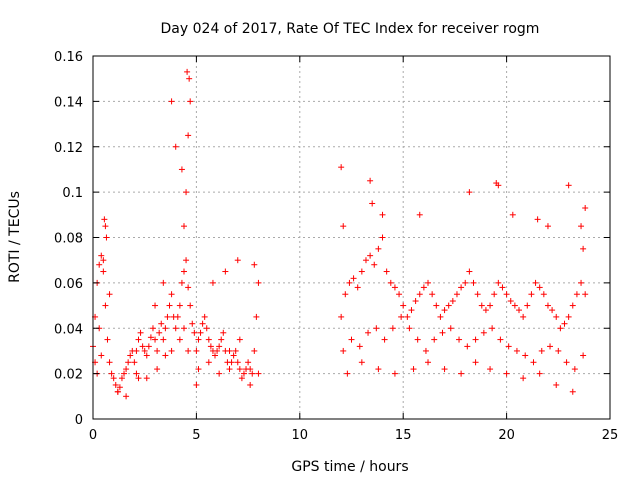 This screenshot has width=640, height=480. What do you see at coordinates (68, 239) in the screenshot?
I see `y-tick-label: 0.08` at bounding box center [68, 239].